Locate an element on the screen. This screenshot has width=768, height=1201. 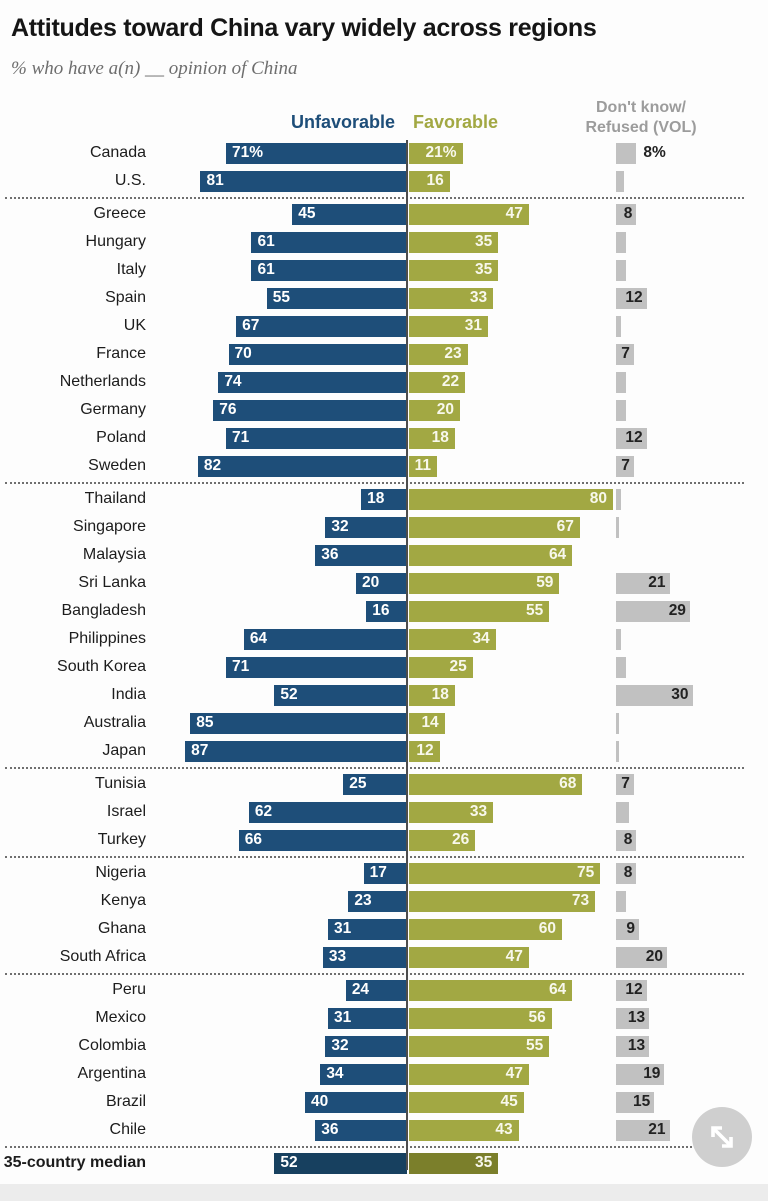
chart-row: Italy 61 35 is located at coordinates (384, 270).